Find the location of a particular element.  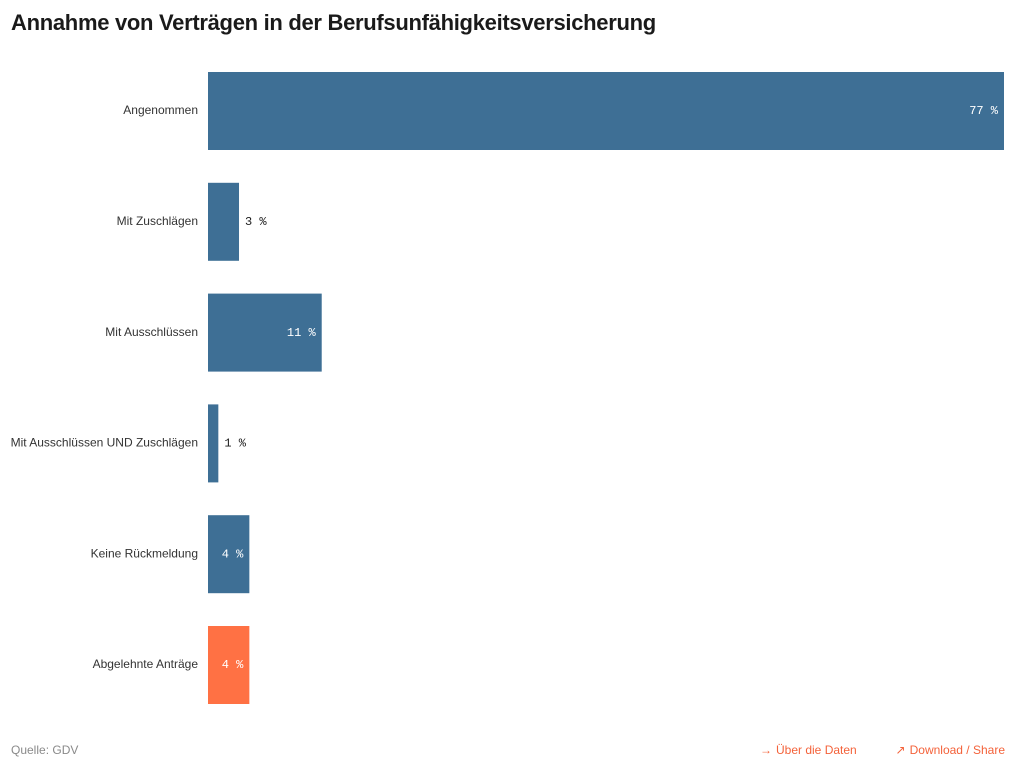

category-label-angenommen: Angenommen is located at coordinates (160, 110).